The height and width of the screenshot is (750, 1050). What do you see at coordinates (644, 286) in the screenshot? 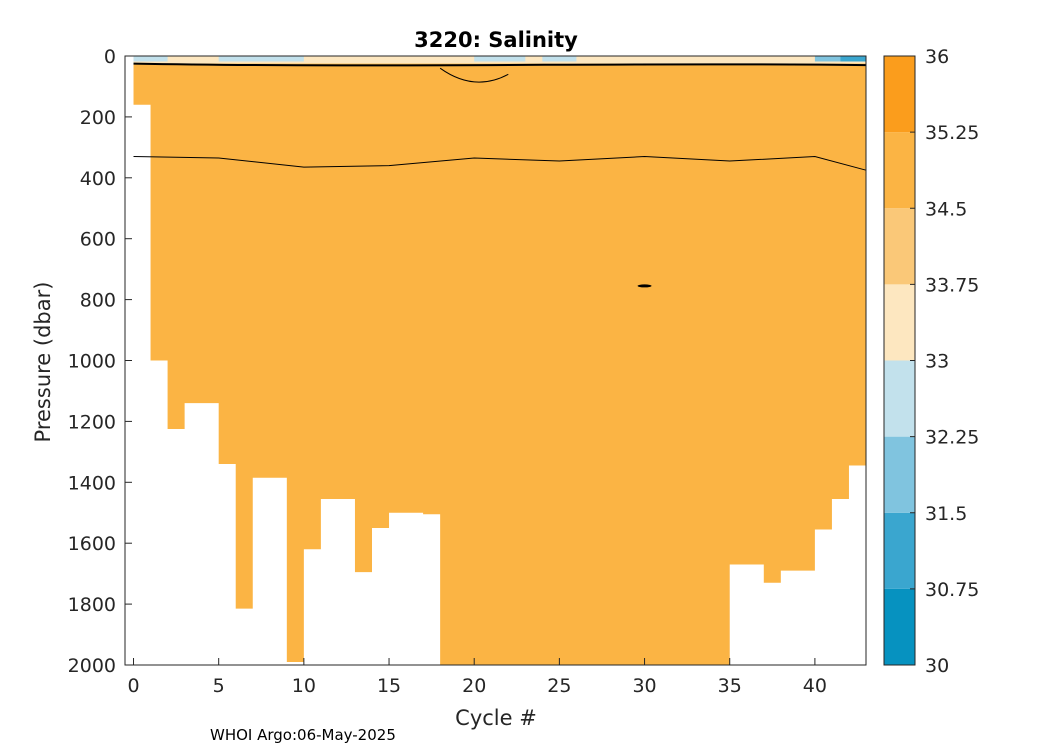
I see `contour-blob` at bounding box center [644, 286].